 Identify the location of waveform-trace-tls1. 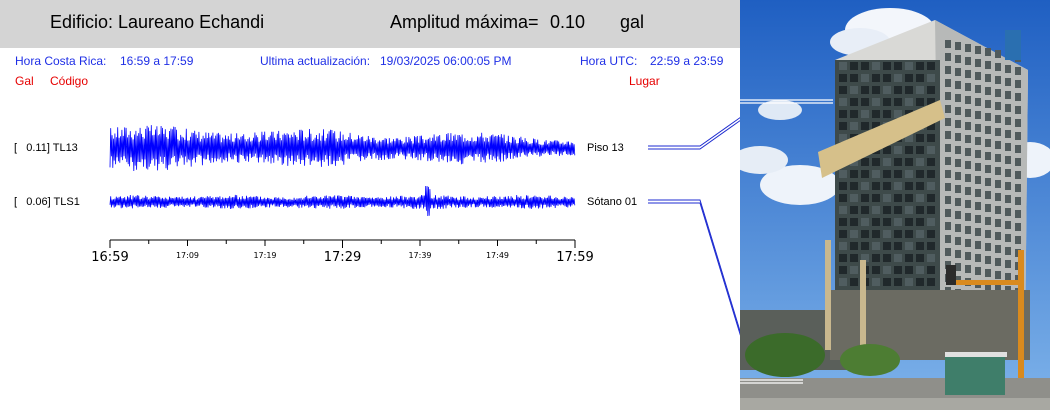
(342, 201).